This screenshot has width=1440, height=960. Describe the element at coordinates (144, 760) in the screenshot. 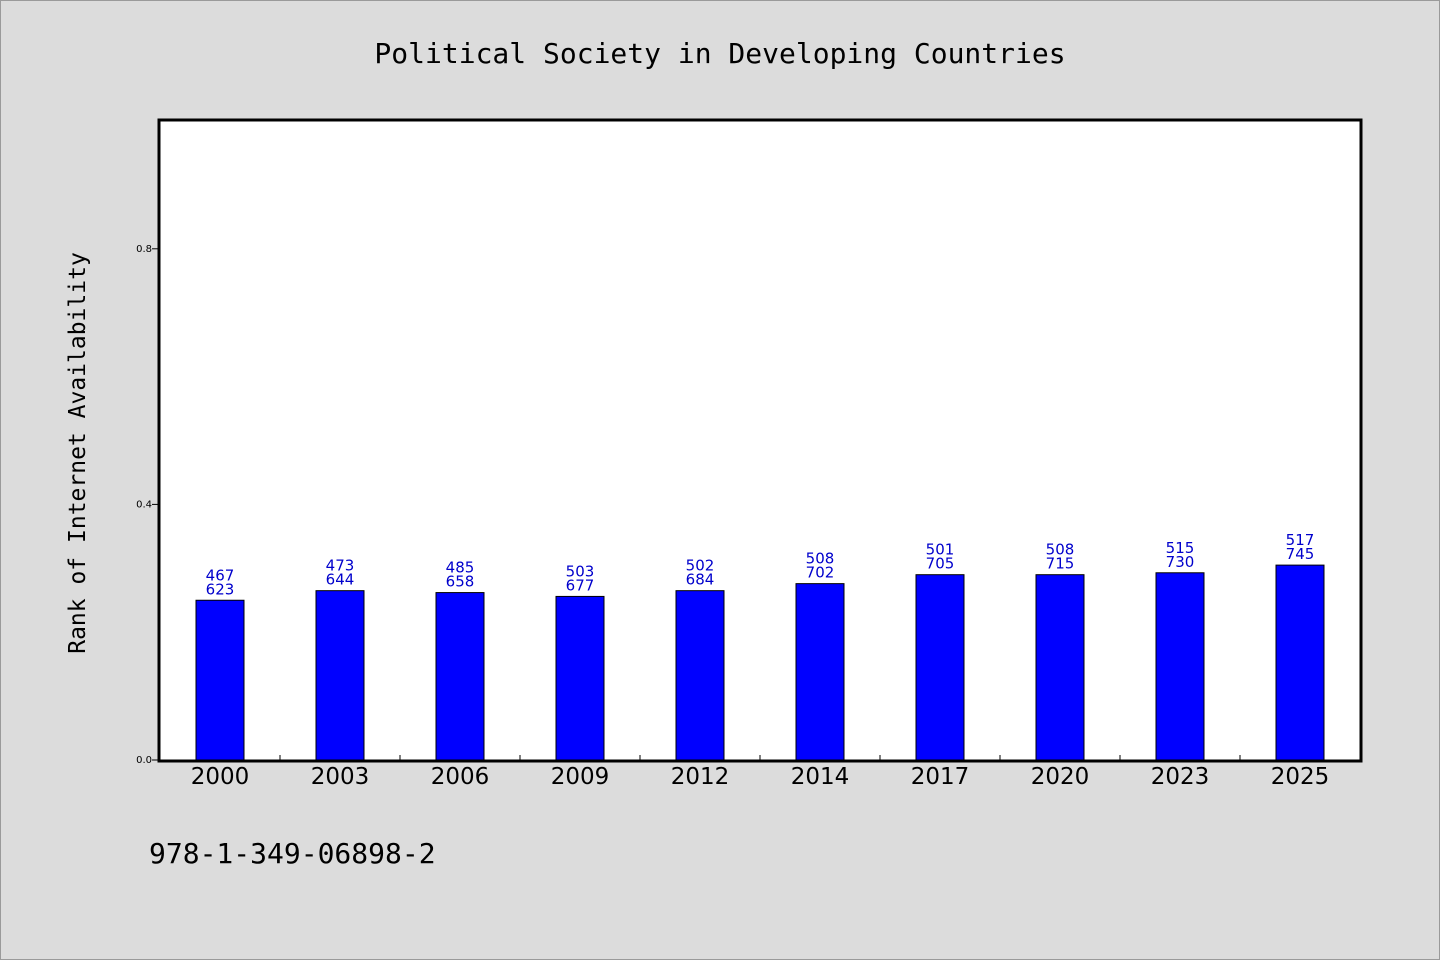

I see `y-tick-label: 0.0` at that location.